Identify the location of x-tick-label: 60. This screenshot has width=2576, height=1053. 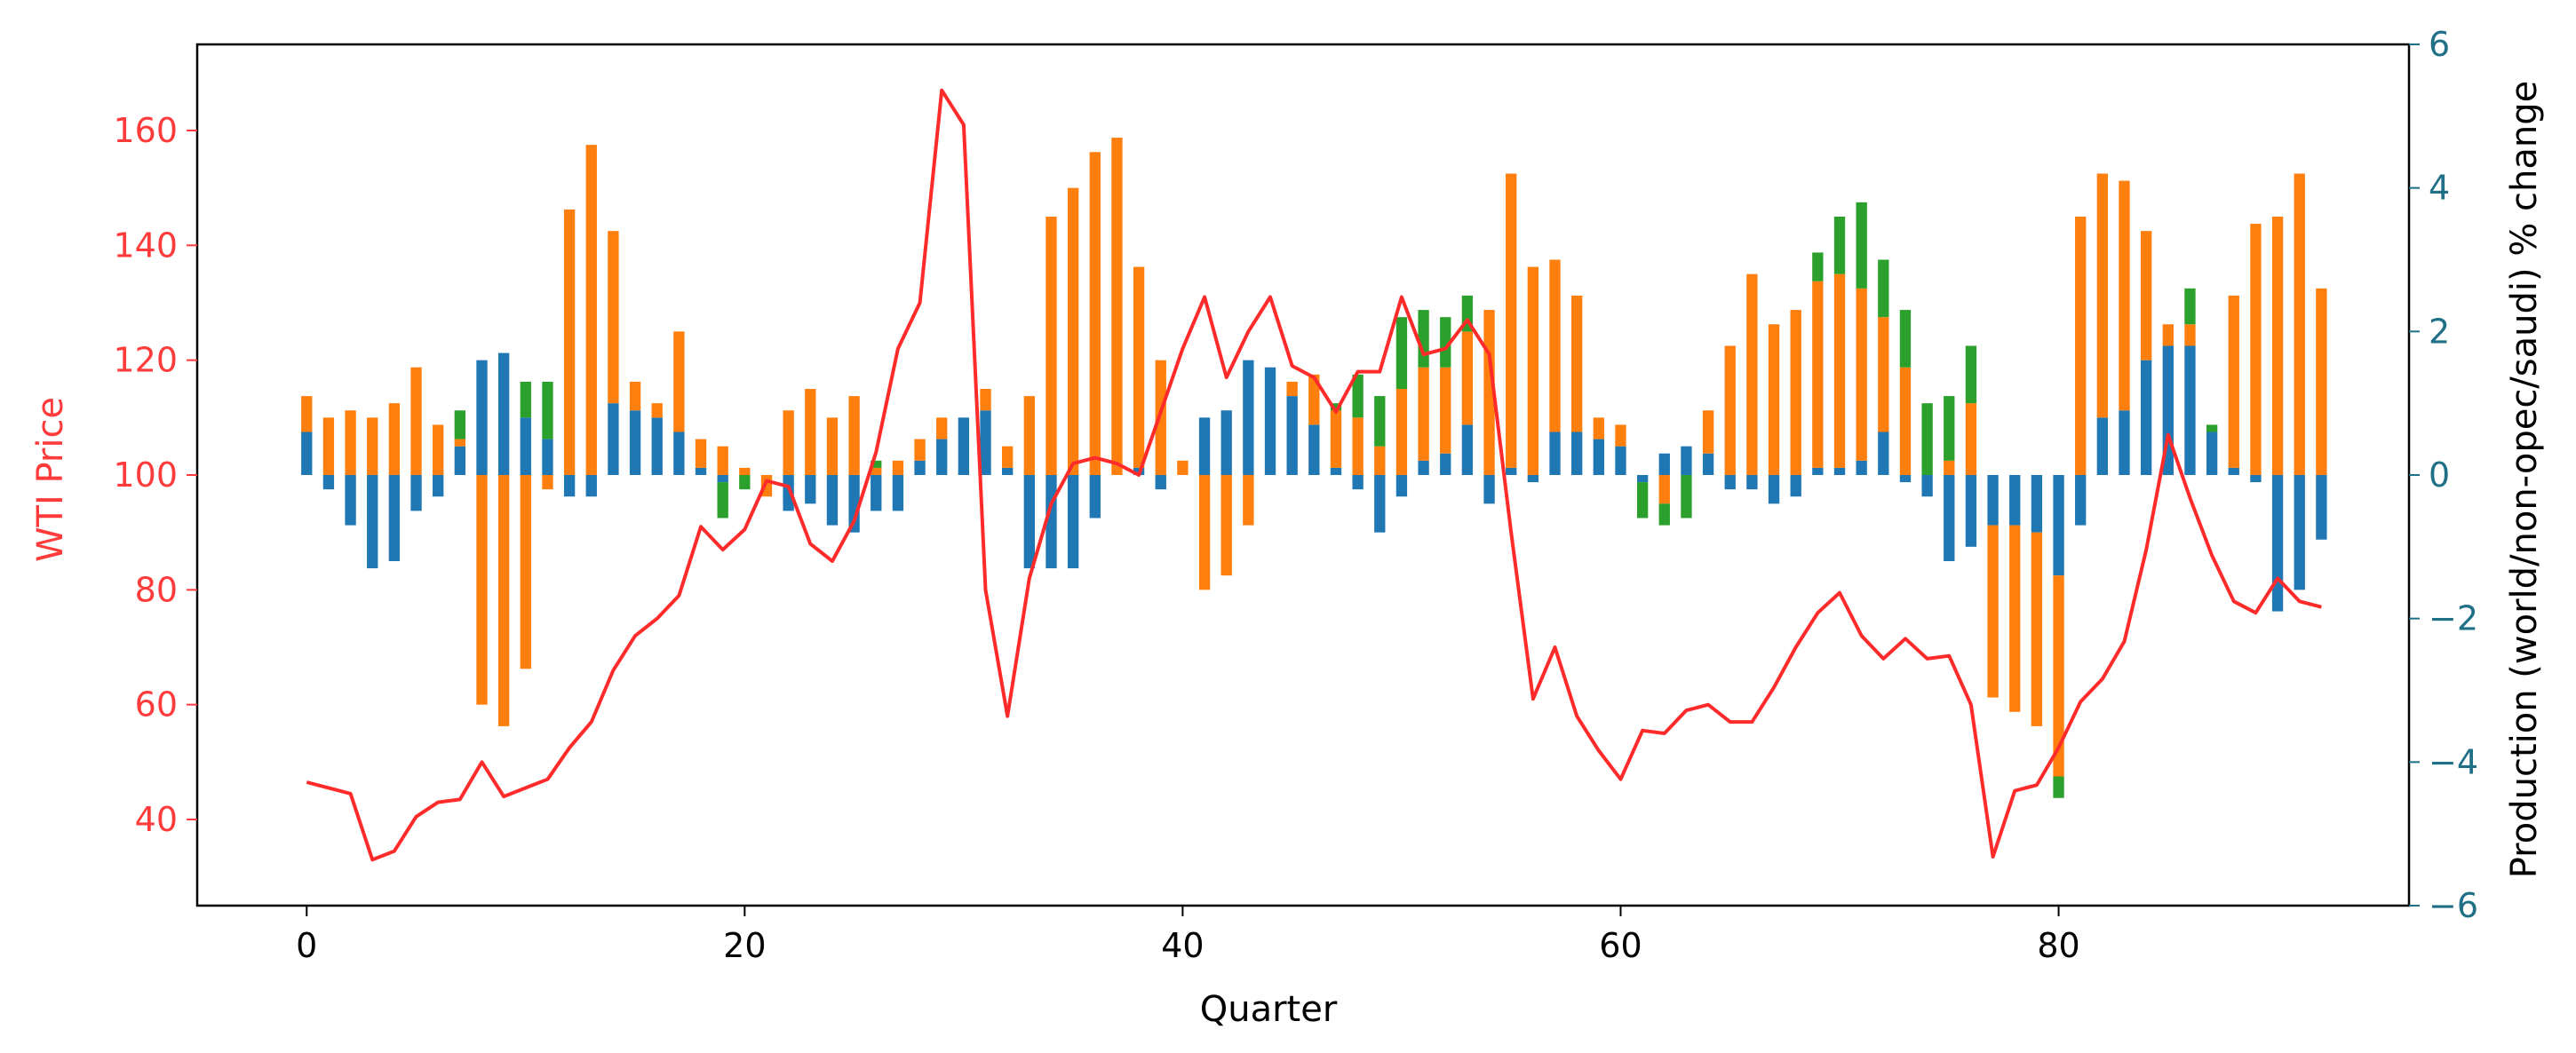
(1620, 945).